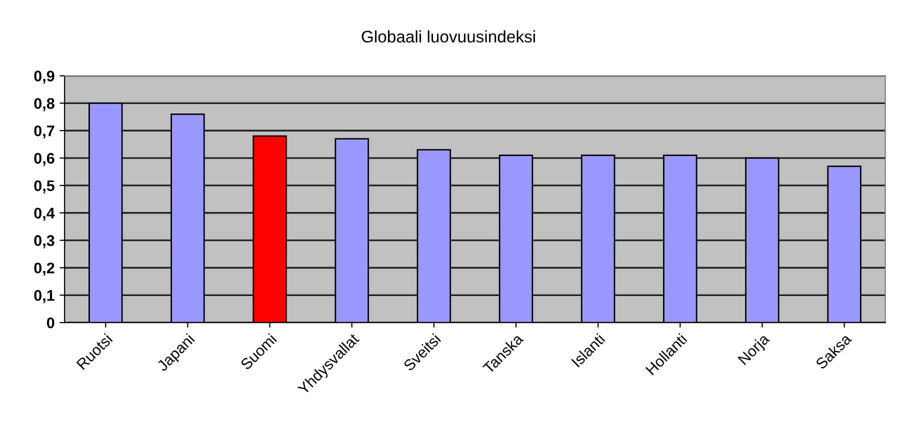 Image resolution: width=897 pixels, height=433 pixels. What do you see at coordinates (44, 132) in the screenshot?
I see `y-tick-label: 0,7` at bounding box center [44, 132].